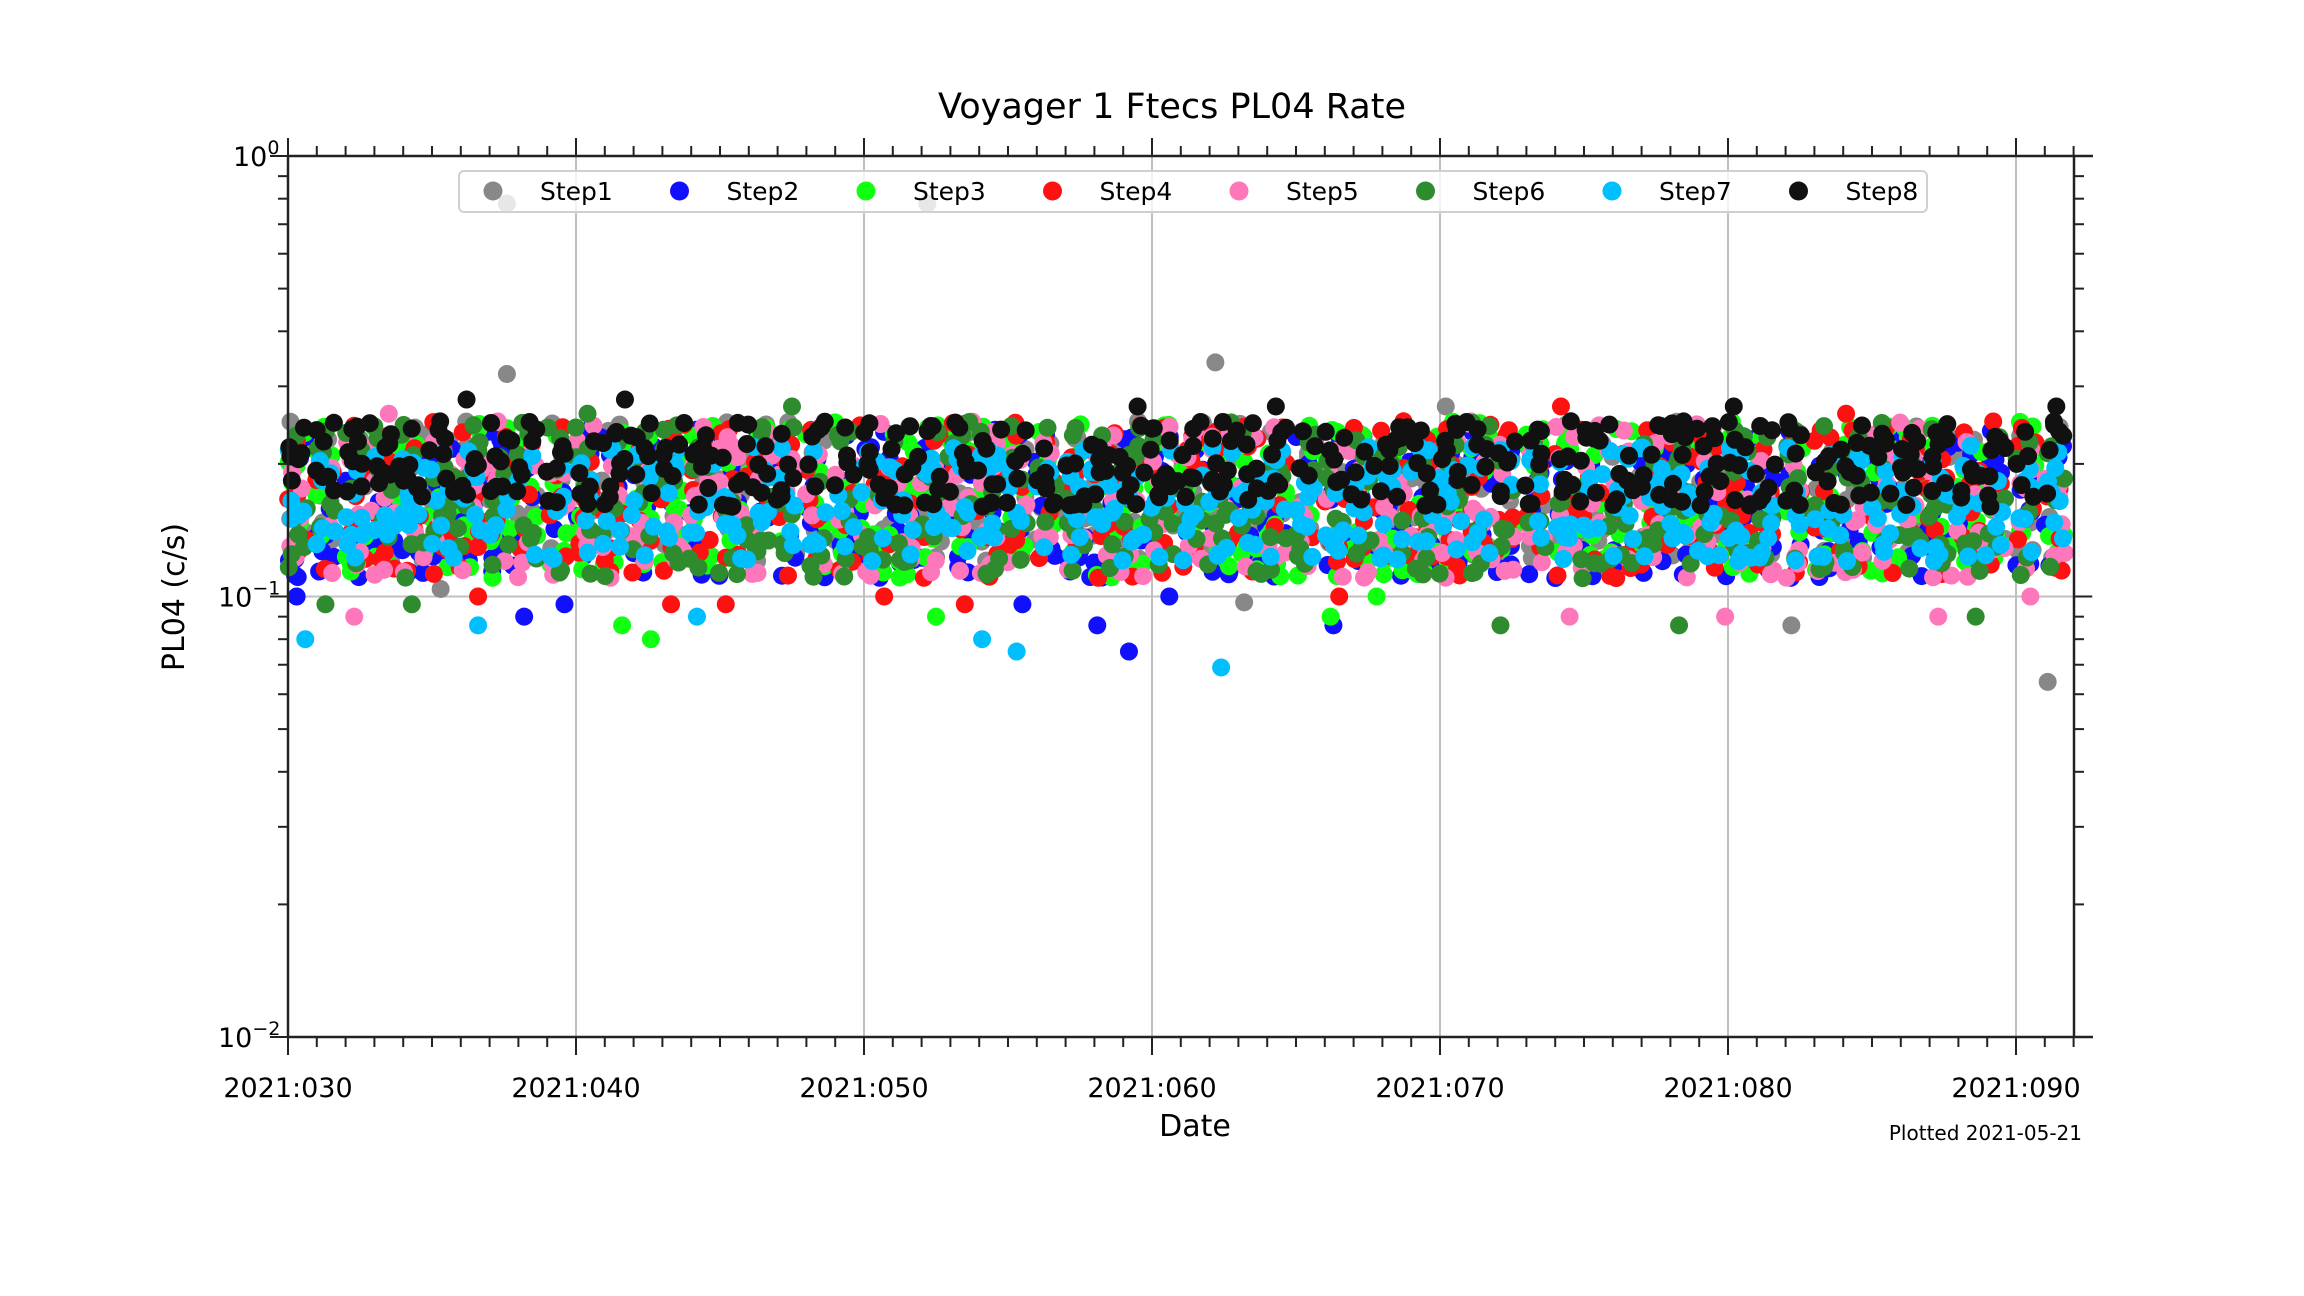 This screenshot has height=1296, width=2304. I want to click on data-point-step1, so click(1791, 625).